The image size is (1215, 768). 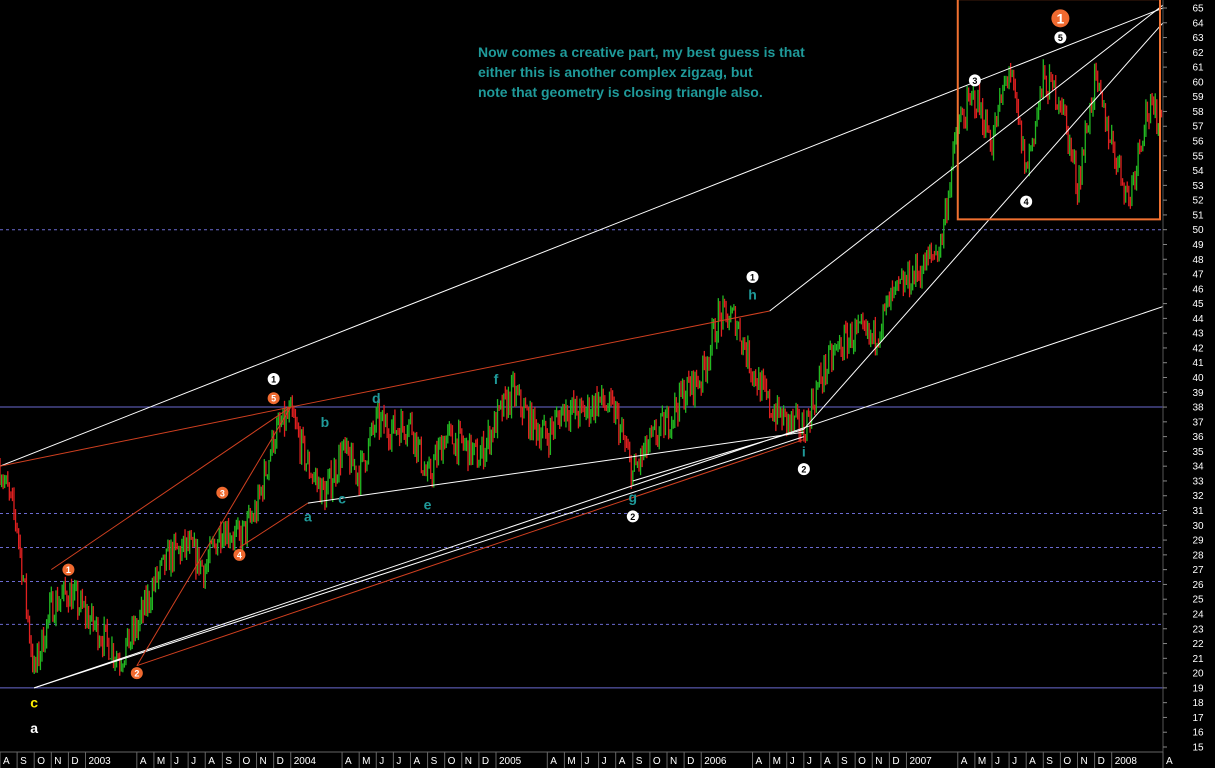 What do you see at coordinates (920, 761) in the screenshot?
I see `x-tick-label: 2007` at bounding box center [920, 761].